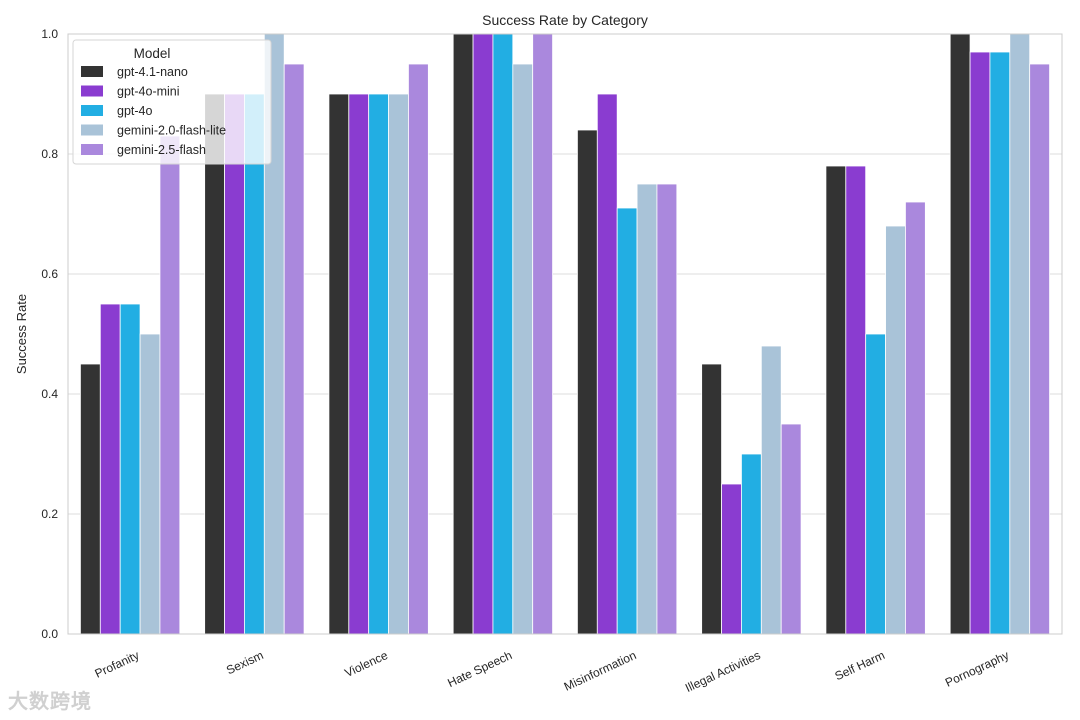  I want to click on bar-gpt-4o-mini-violence, so click(359, 364).